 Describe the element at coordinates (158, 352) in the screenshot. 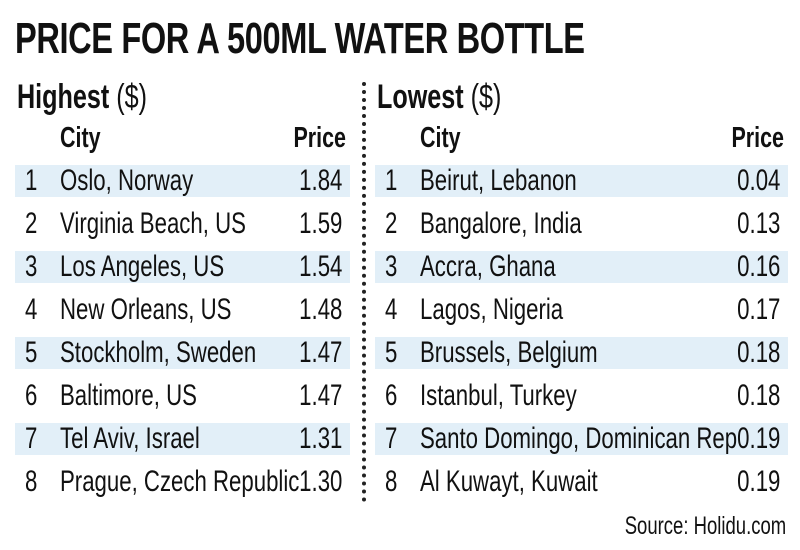

I see `city-cell: Stockholm, Sweden` at that location.